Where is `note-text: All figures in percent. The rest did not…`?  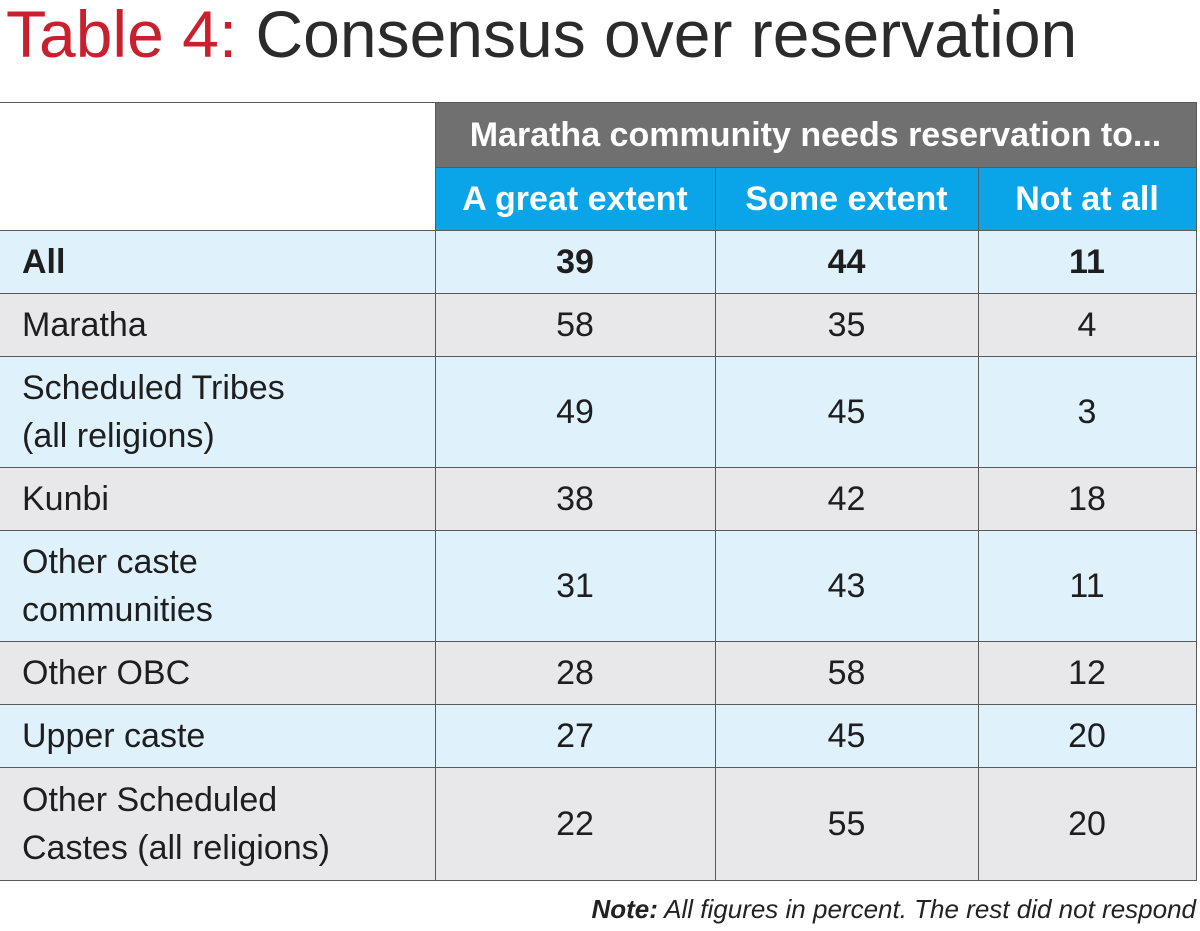 note-text: All figures in percent. The rest did not… is located at coordinates (926, 909).